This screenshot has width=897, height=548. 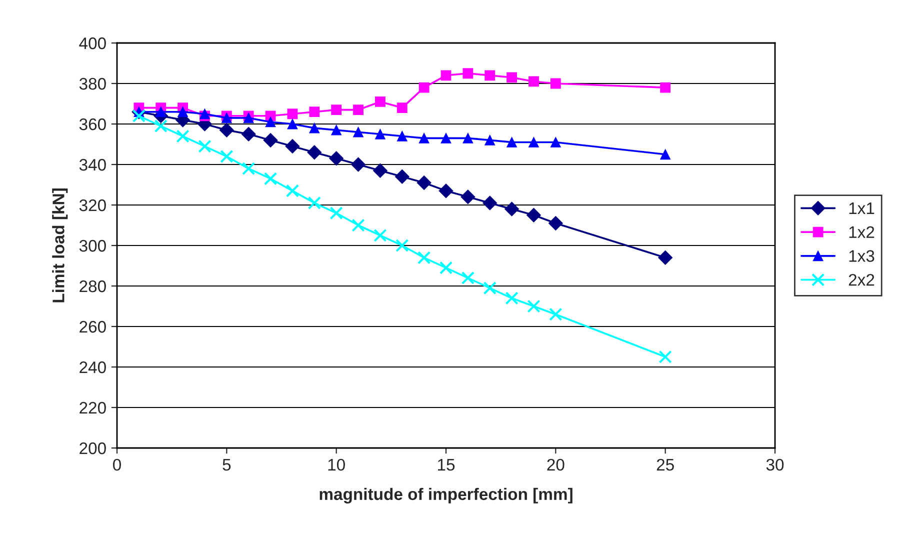 What do you see at coordinates (446, 465) in the screenshot?
I see `x-tick-label: 15` at bounding box center [446, 465].